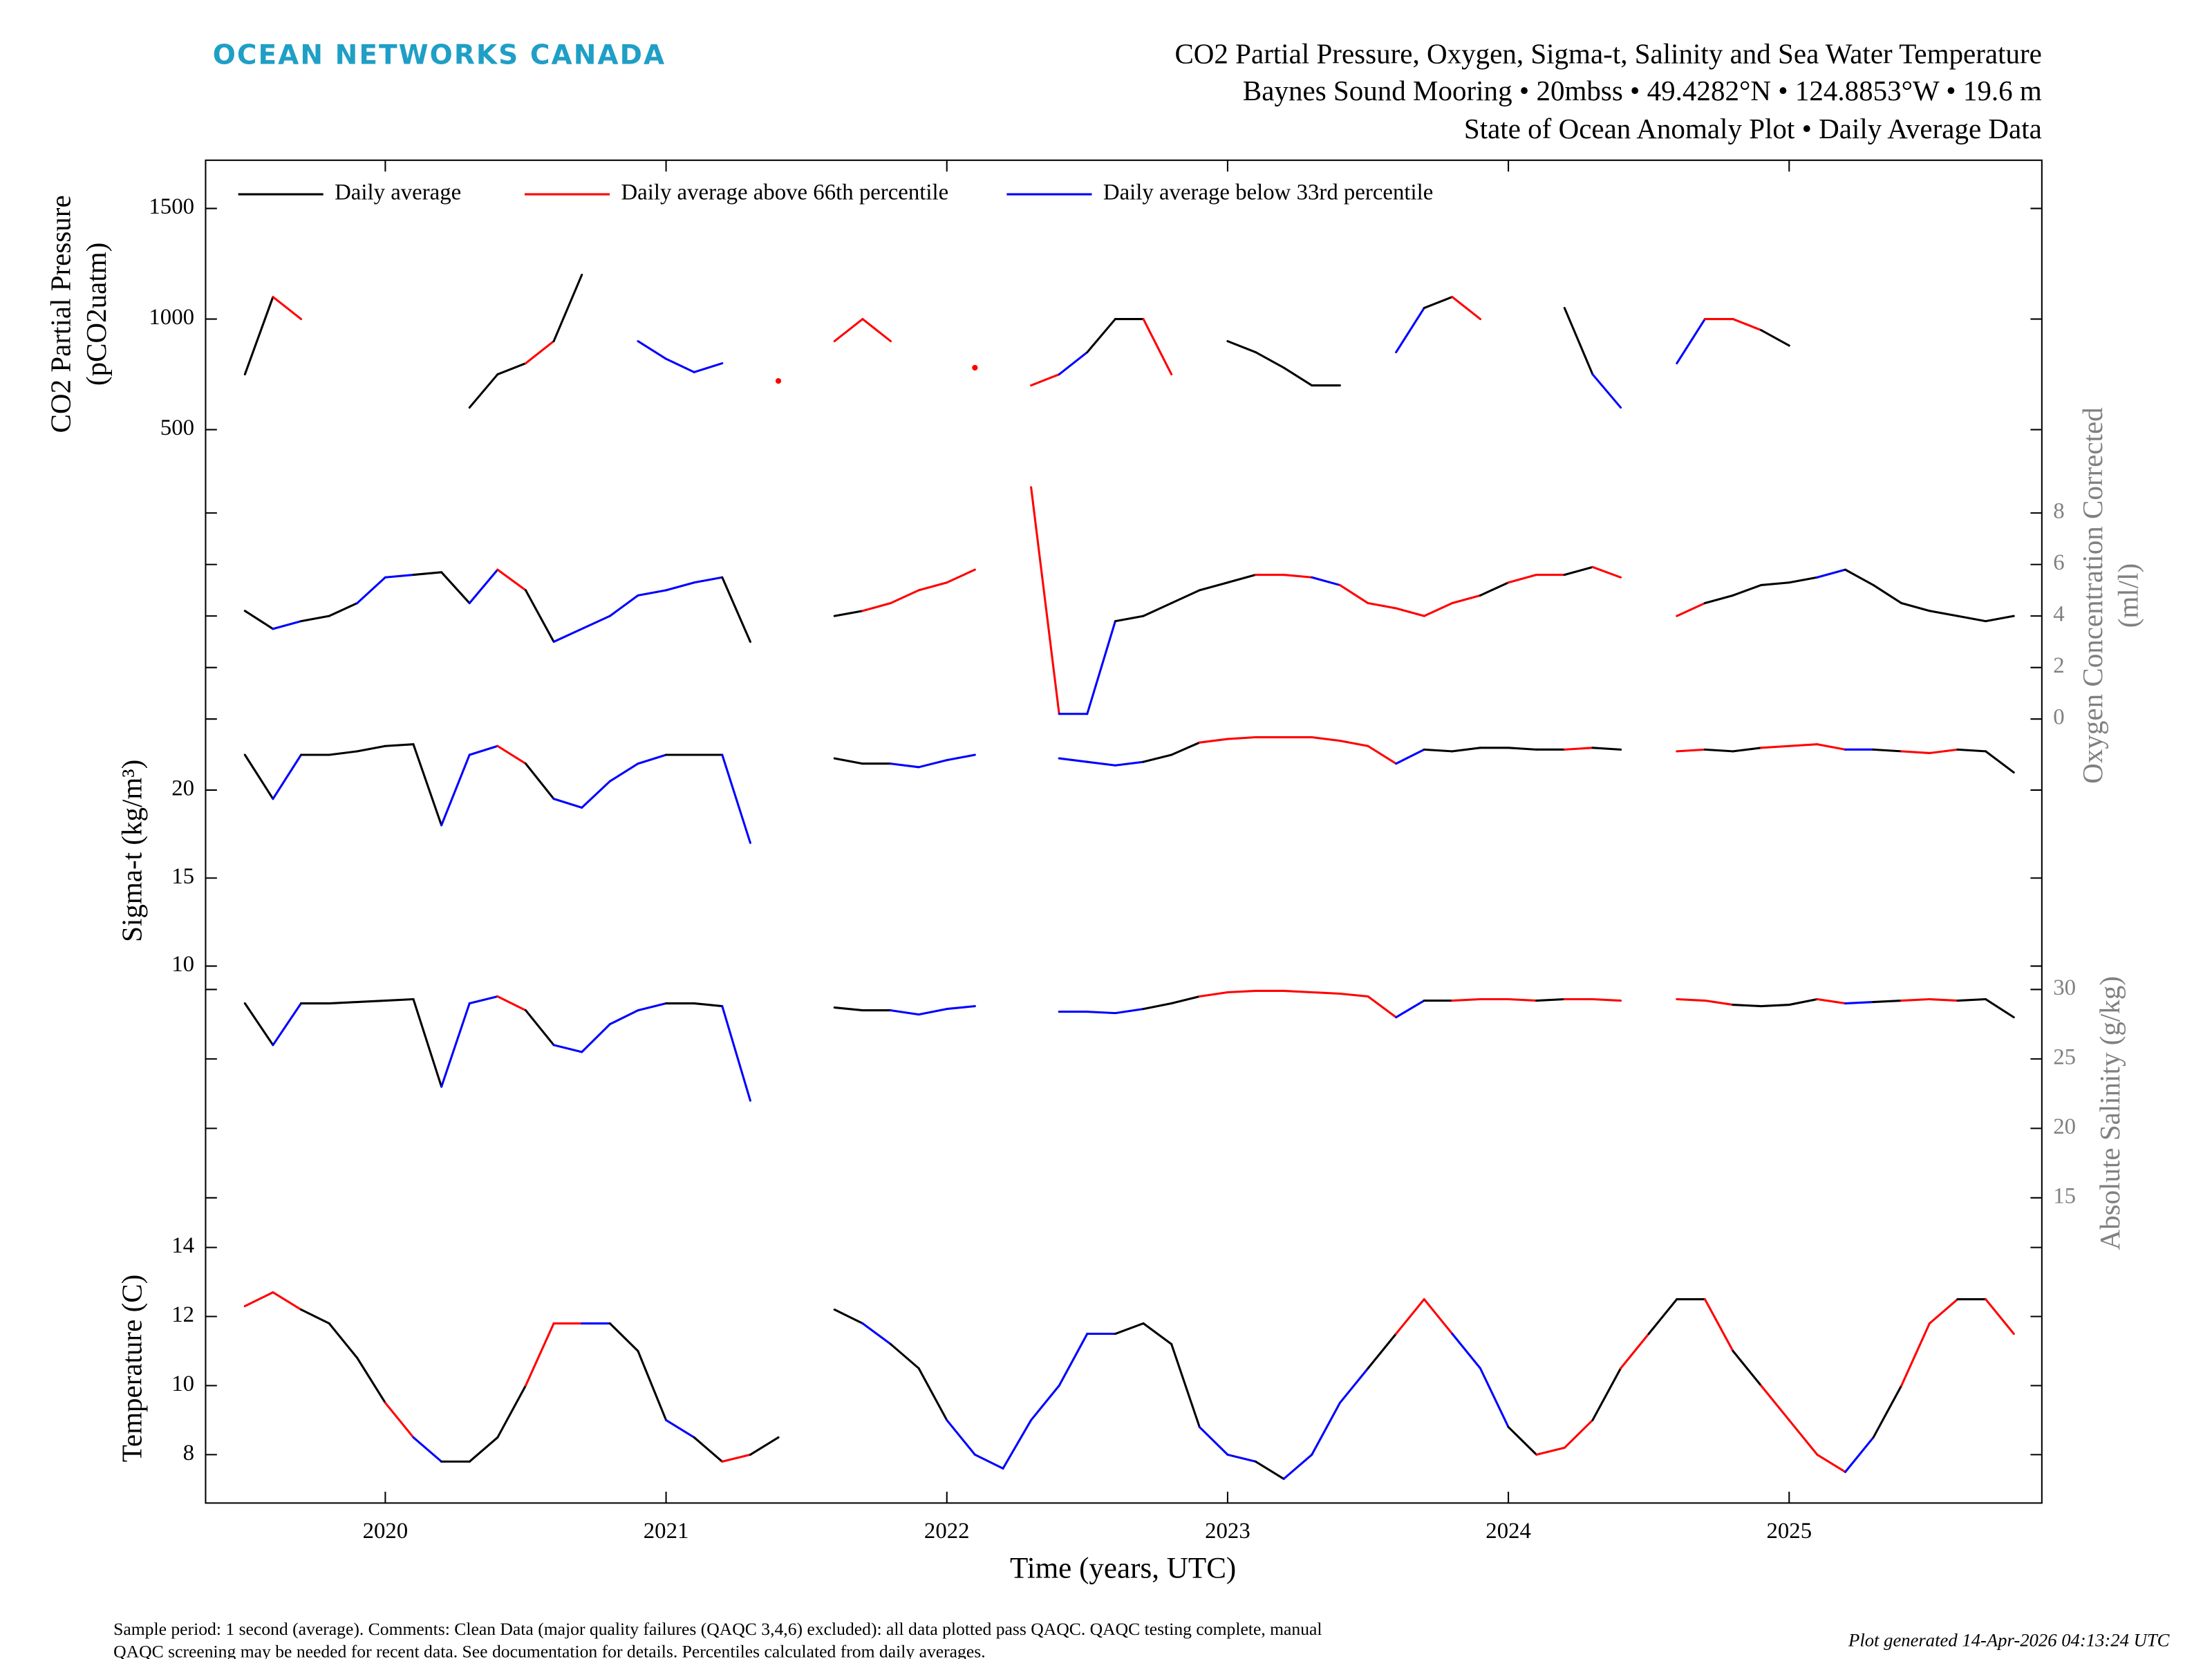 The image size is (2212, 1659). Describe the element at coordinates (2064, 1195) in the screenshot. I see `y-tick-label: 15` at that location.